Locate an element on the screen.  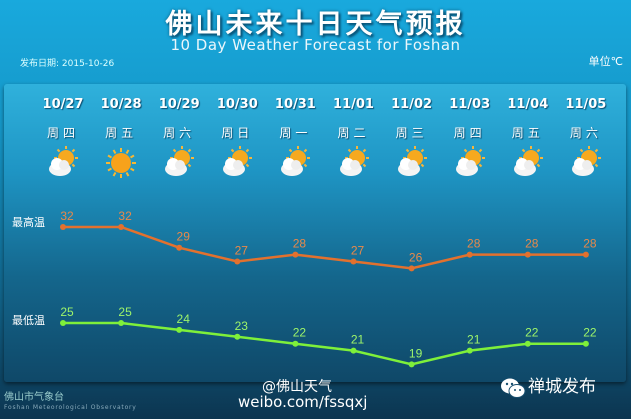
observatory-name: 佛山市气象台 is located at coordinates (34, 397).